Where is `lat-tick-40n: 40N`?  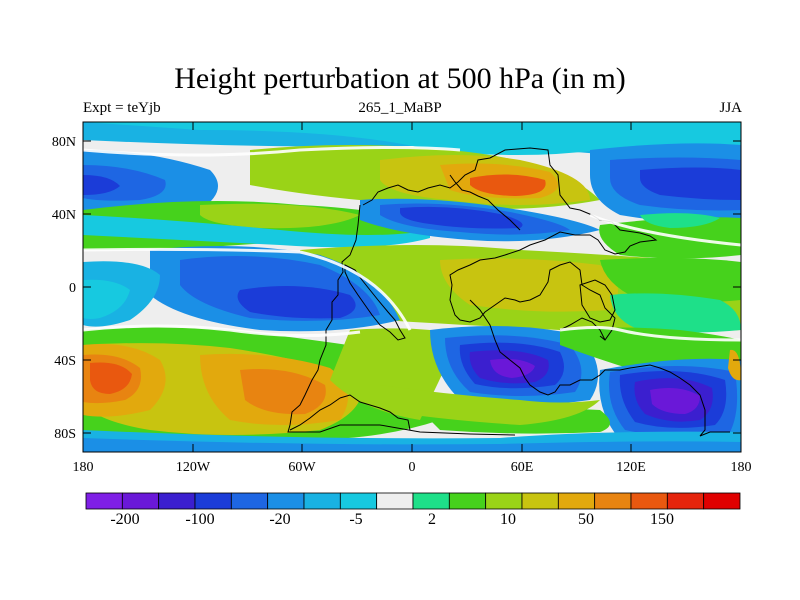
lat-tick-40n: 40N is located at coordinates (64, 215).